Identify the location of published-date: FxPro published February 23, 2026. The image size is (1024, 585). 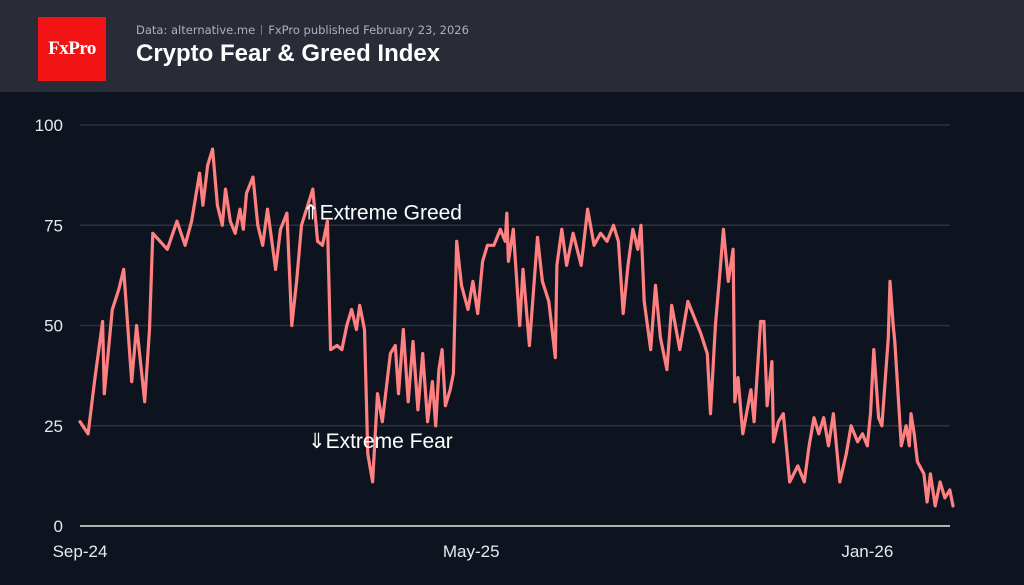
(368, 30).